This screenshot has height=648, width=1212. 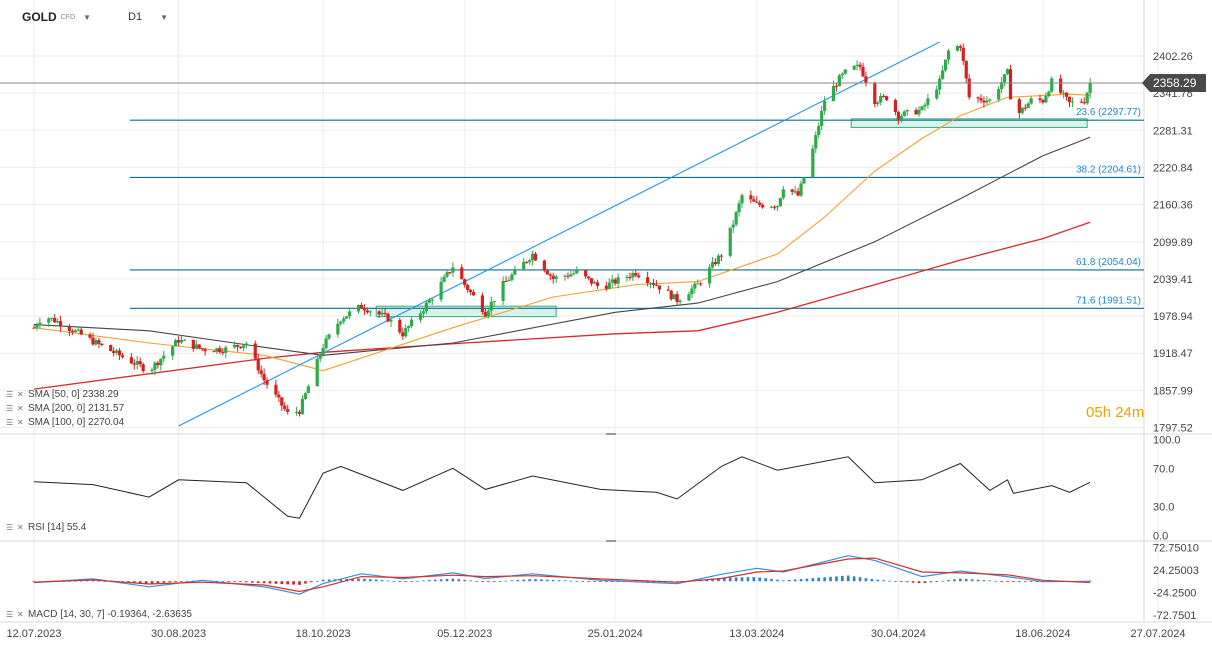 What do you see at coordinates (56, 17) in the screenshot?
I see `symbol-selector: GOLD CFD ▼` at bounding box center [56, 17].